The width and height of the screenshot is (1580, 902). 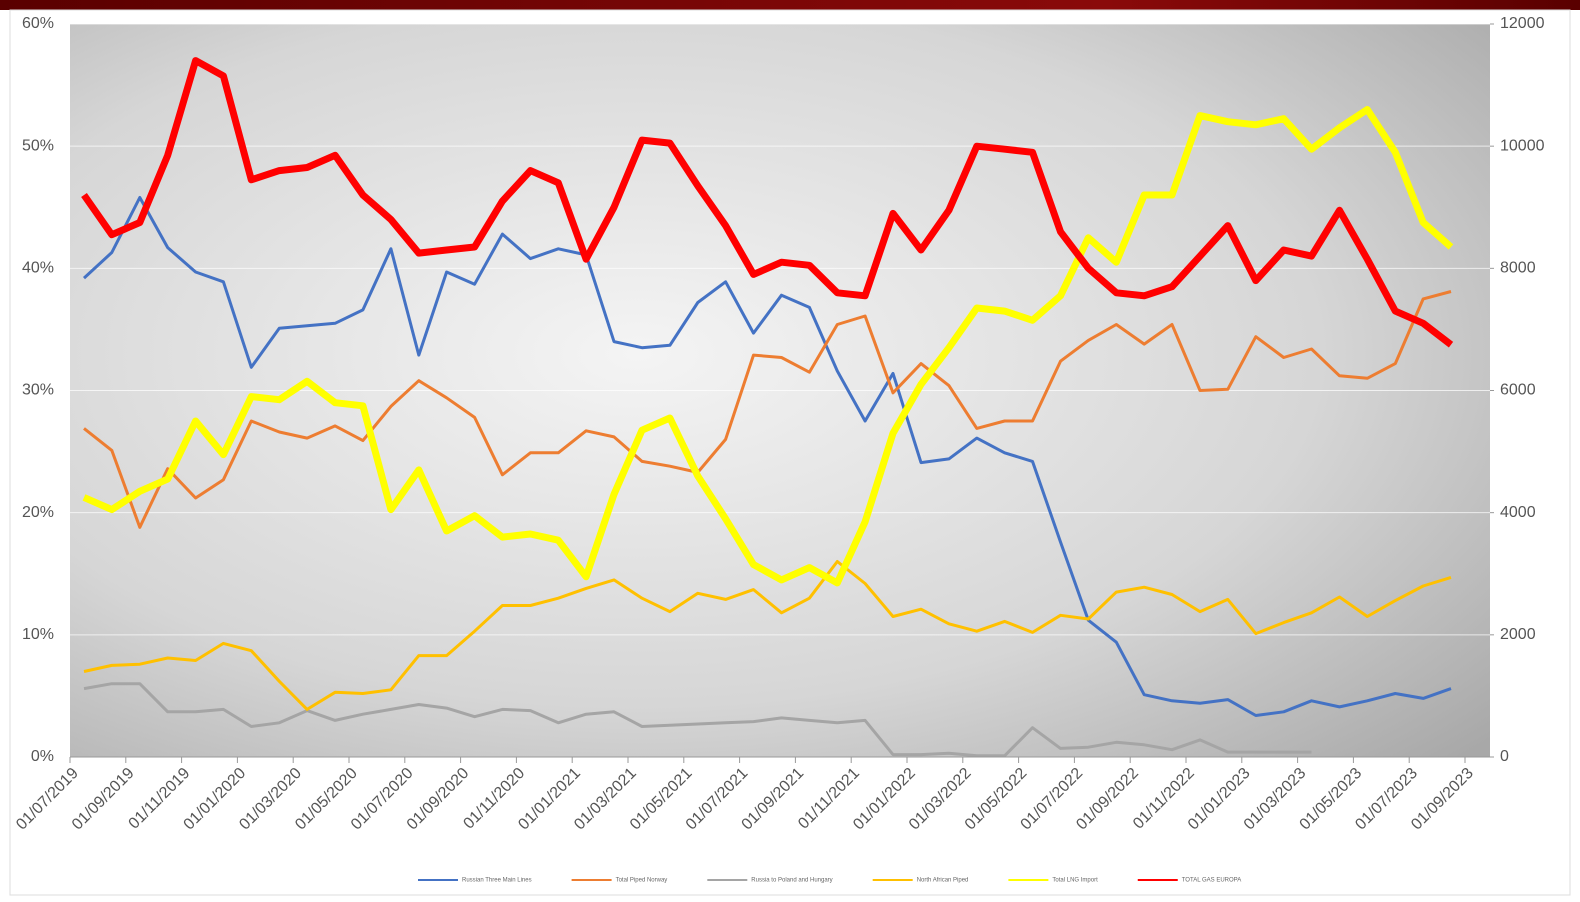 What do you see at coordinates (1075, 881) in the screenshot?
I see `legend-label: Total LNG Import` at bounding box center [1075, 881].